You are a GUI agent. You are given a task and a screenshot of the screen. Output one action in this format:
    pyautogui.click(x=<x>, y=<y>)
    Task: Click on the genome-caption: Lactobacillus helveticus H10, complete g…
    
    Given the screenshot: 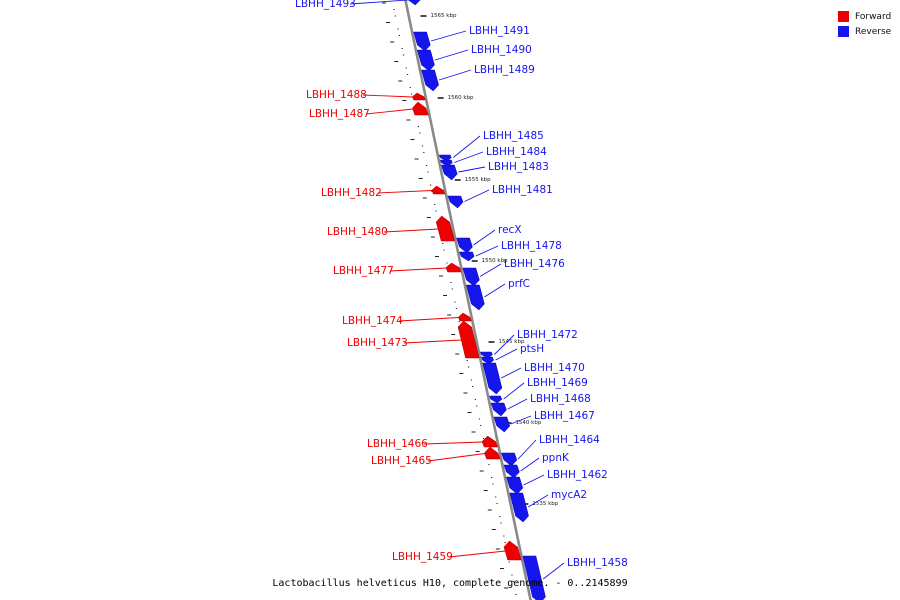 What is the action you would take?
    pyautogui.click(x=450, y=583)
    